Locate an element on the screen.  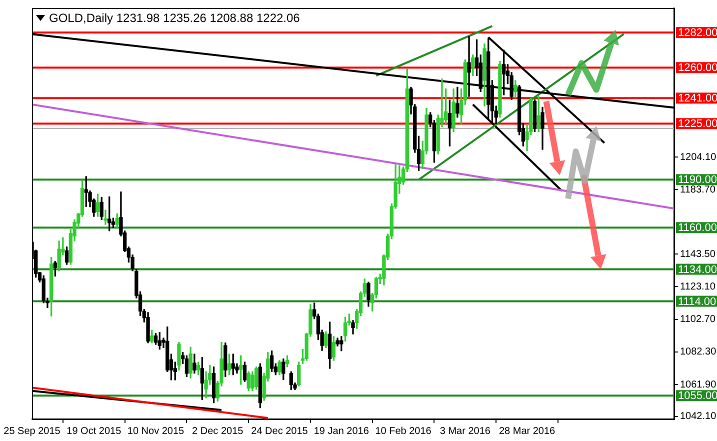
x-tick-label: 25 Sep 2015 is located at coordinates (32, 431).